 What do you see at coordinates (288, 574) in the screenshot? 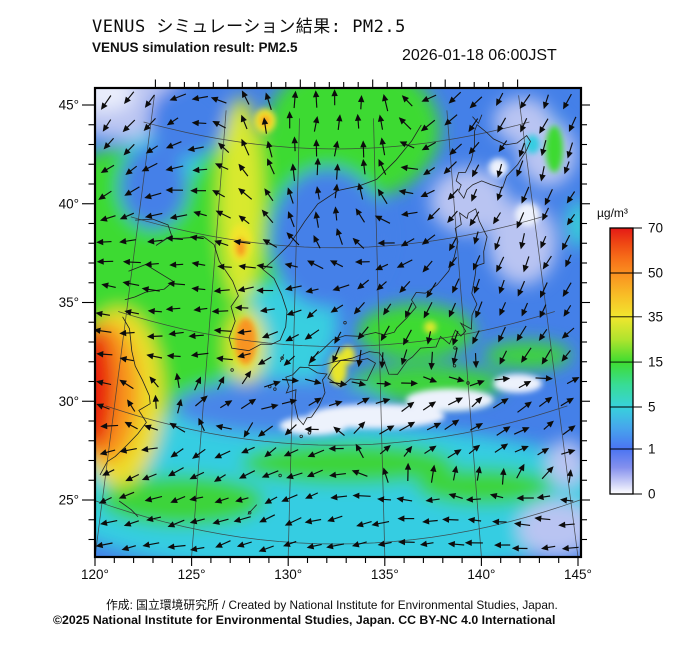
I see `lon-label: 130°` at bounding box center [288, 574].